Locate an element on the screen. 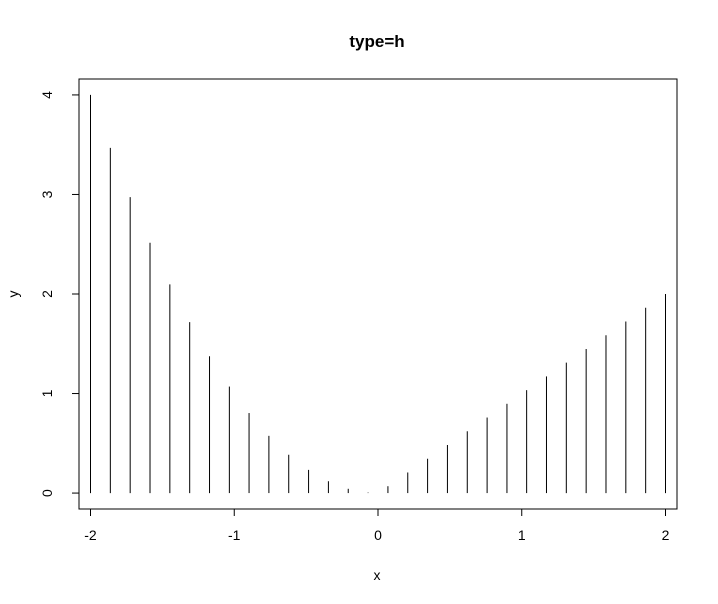  x-axis-label: x is located at coordinates (377, 575).